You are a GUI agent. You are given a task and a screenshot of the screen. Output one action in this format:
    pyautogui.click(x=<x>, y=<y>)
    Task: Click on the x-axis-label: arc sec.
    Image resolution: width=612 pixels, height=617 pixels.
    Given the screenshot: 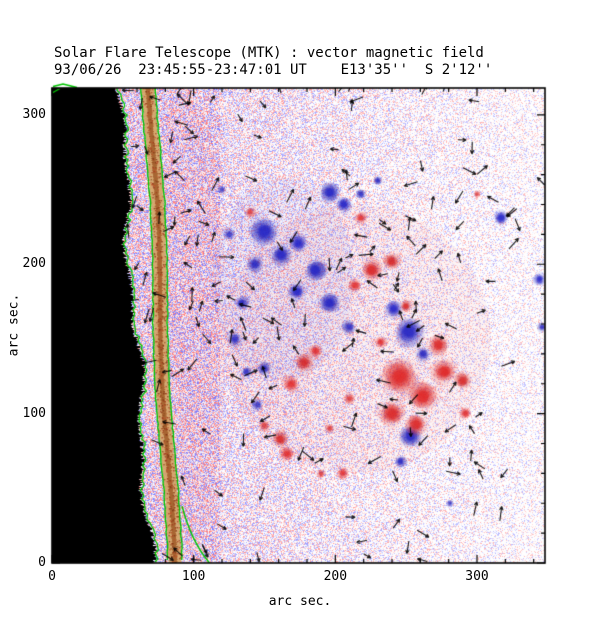 What is the action you would take?
    pyautogui.click(x=300, y=601)
    